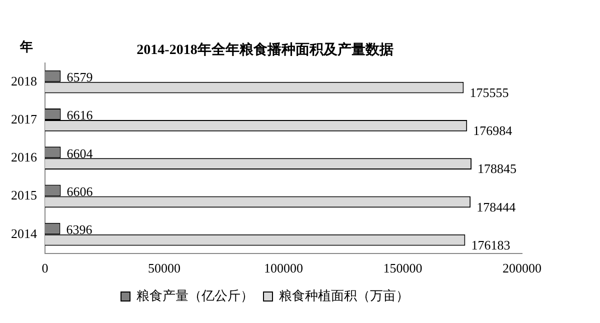 This screenshot has width=600, height=323. I want to click on x-tick-label: 0, so click(45, 268).